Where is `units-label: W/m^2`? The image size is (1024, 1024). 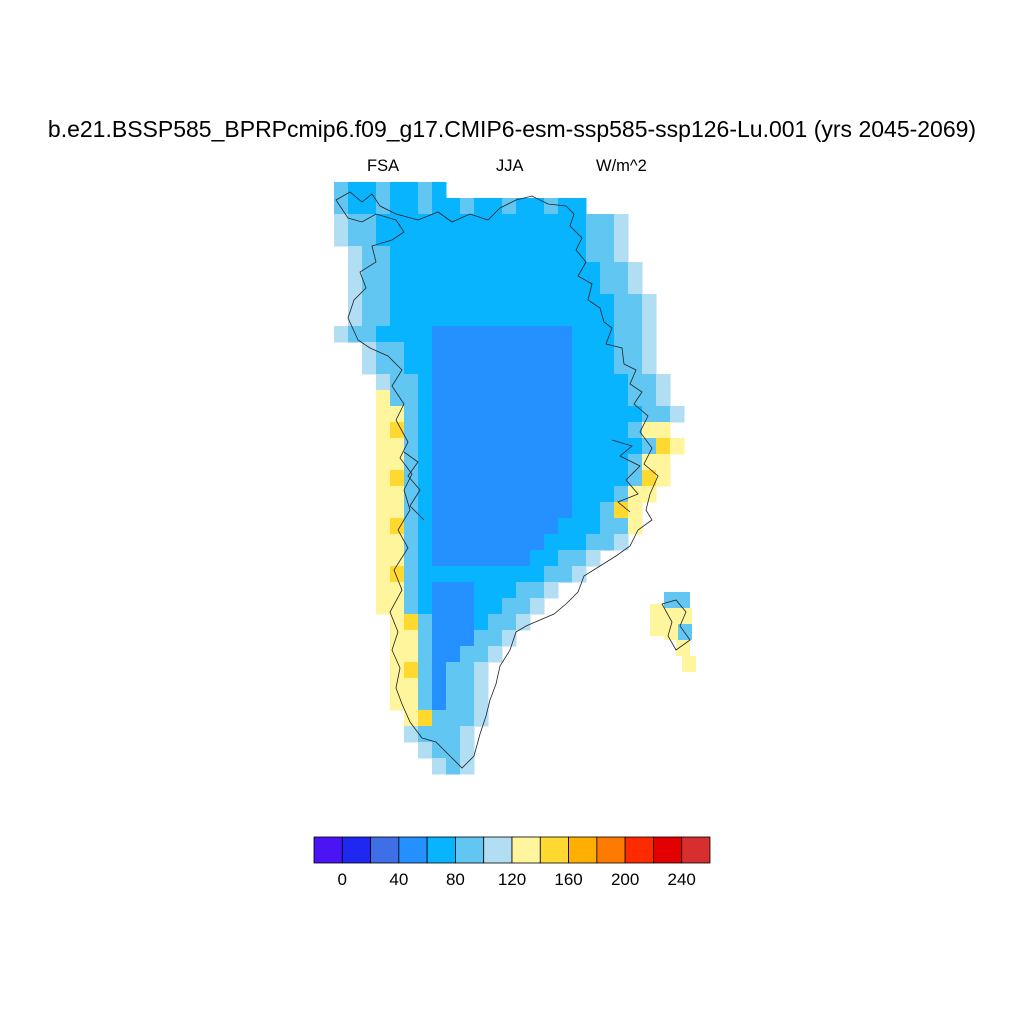 units-label: W/m^2 is located at coordinates (621, 166).